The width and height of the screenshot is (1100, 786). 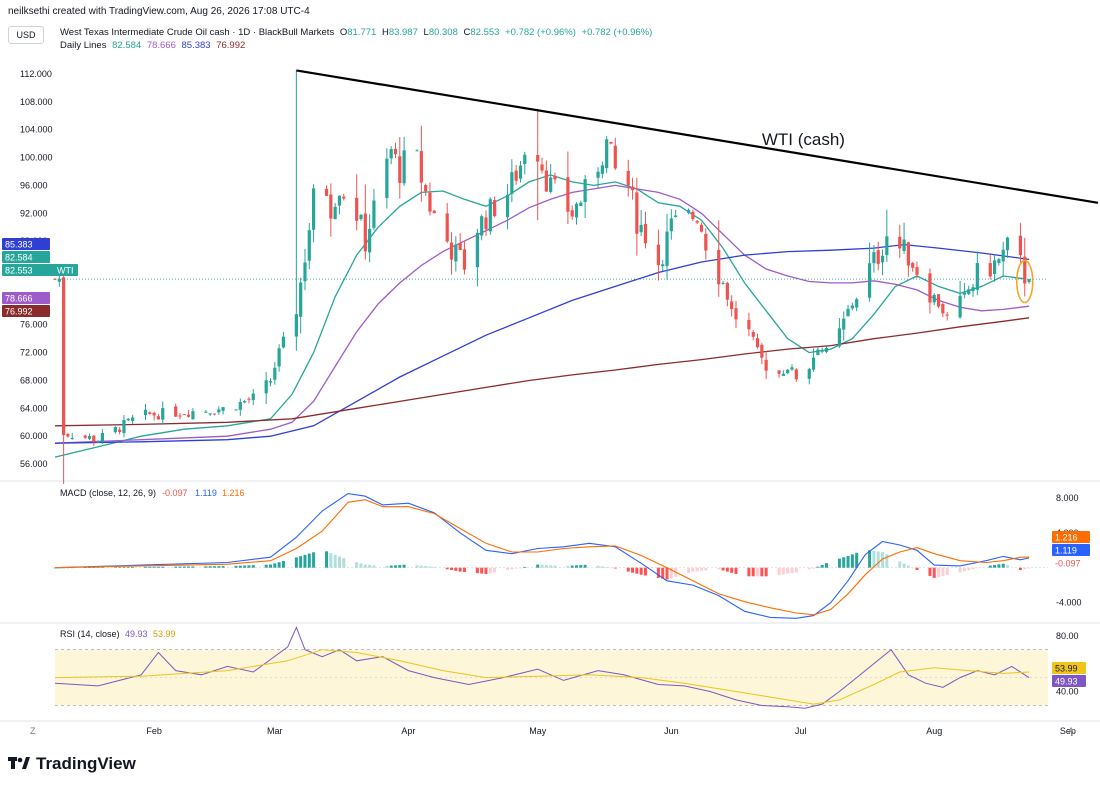 What do you see at coordinates (485, 32) in the screenshot?
I see `close-value: 82.553` at bounding box center [485, 32].